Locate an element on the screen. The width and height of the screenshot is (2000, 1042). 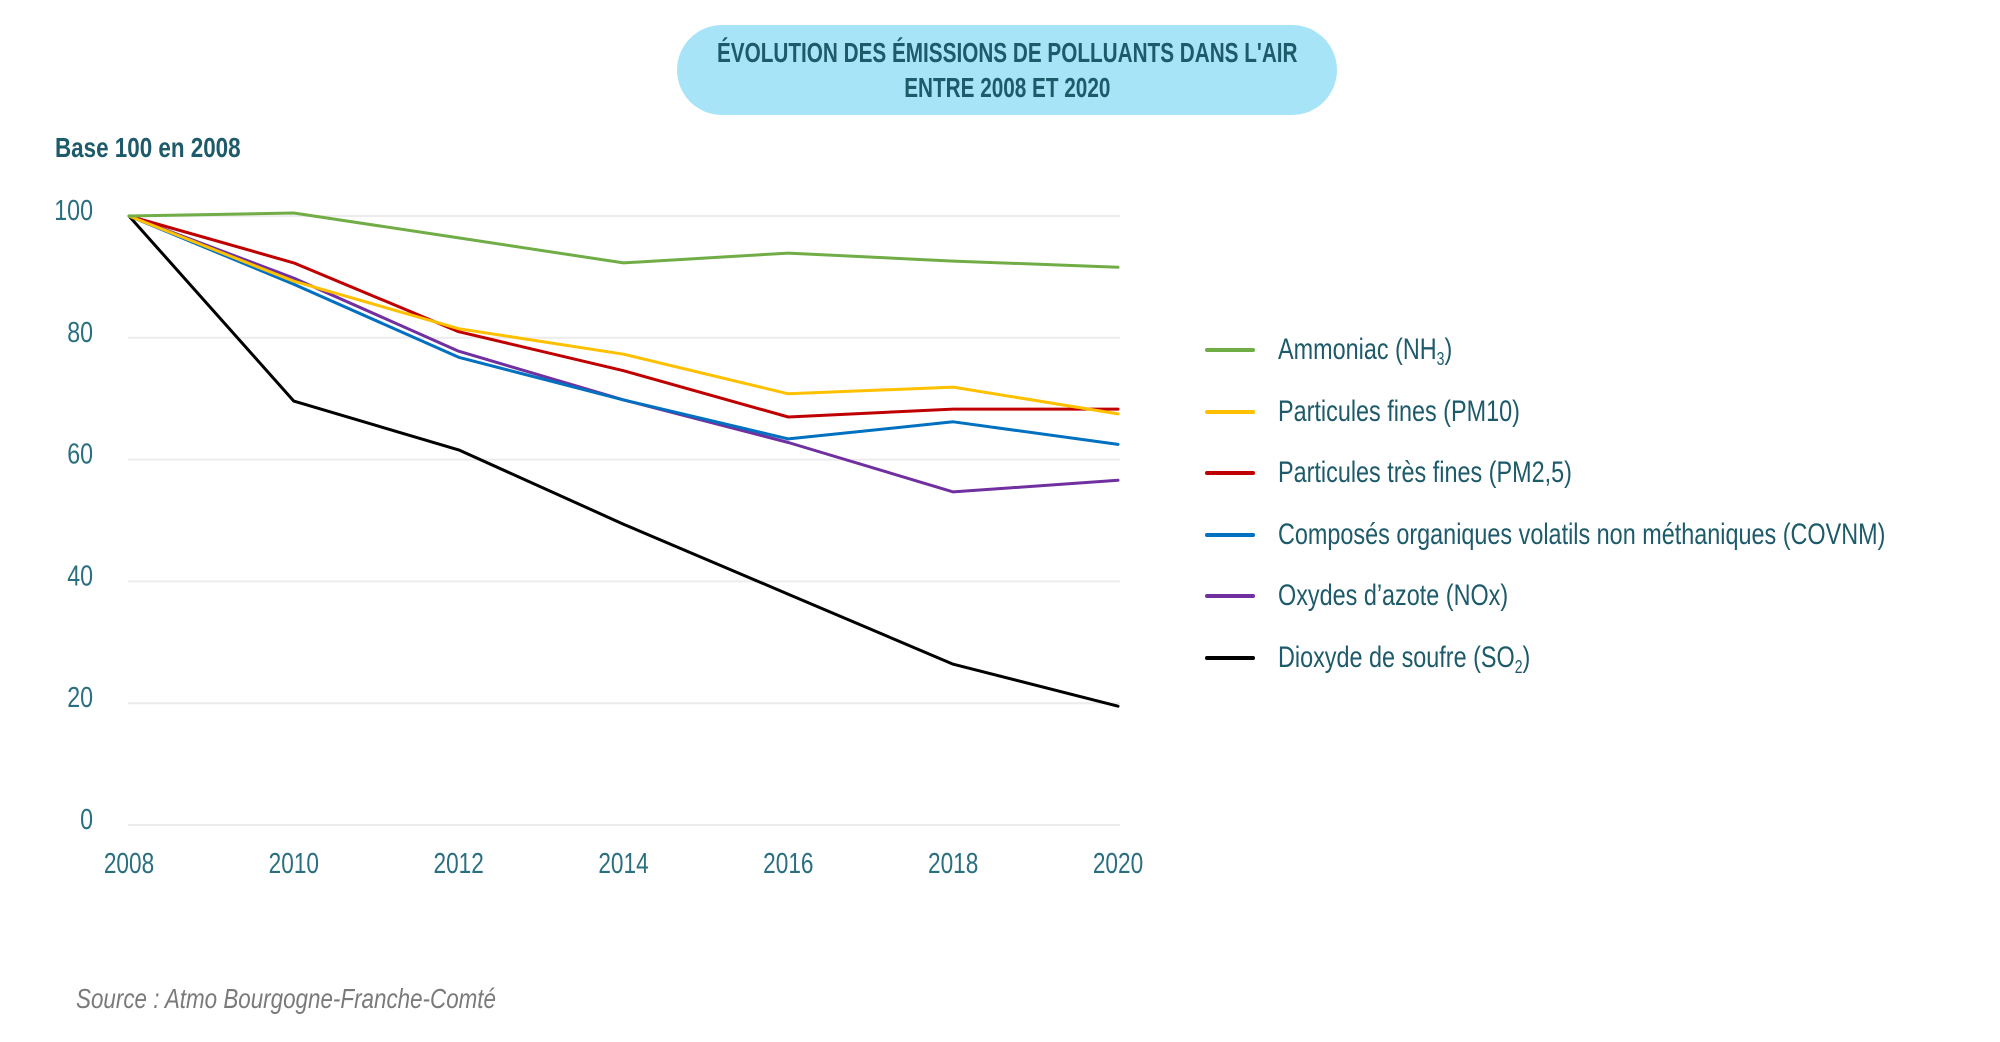
y-tick-label: 0 is located at coordinates (86, 818).